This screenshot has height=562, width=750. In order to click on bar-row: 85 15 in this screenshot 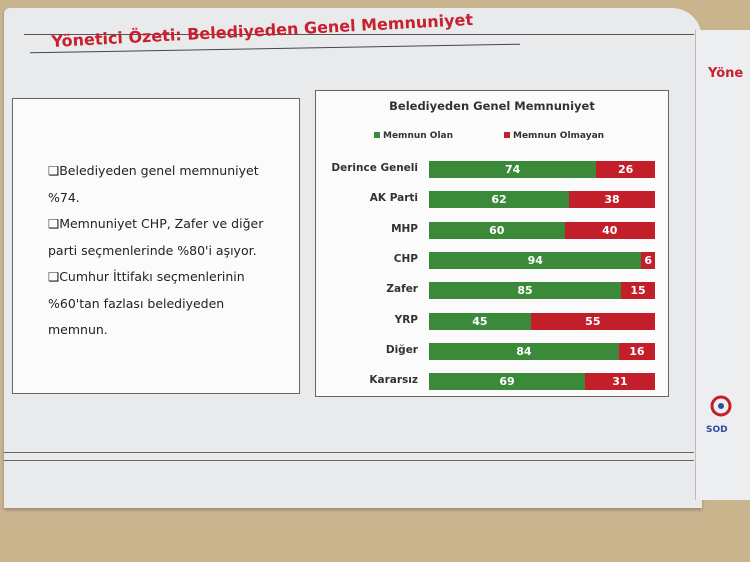, I will do `click(542, 291)`.